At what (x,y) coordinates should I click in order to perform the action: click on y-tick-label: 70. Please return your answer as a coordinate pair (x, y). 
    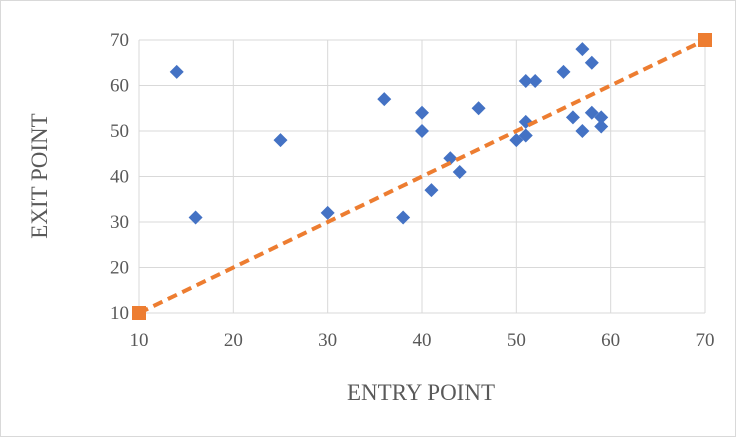
    Looking at the image, I should click on (119, 40).